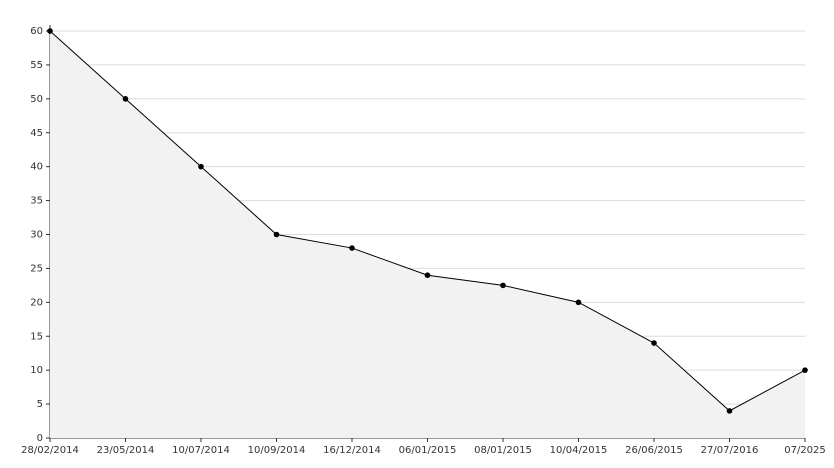 The height and width of the screenshot is (468, 834). Describe the element at coordinates (428, 450) in the screenshot. I see `x-tick-label: 06/01/2015` at that location.